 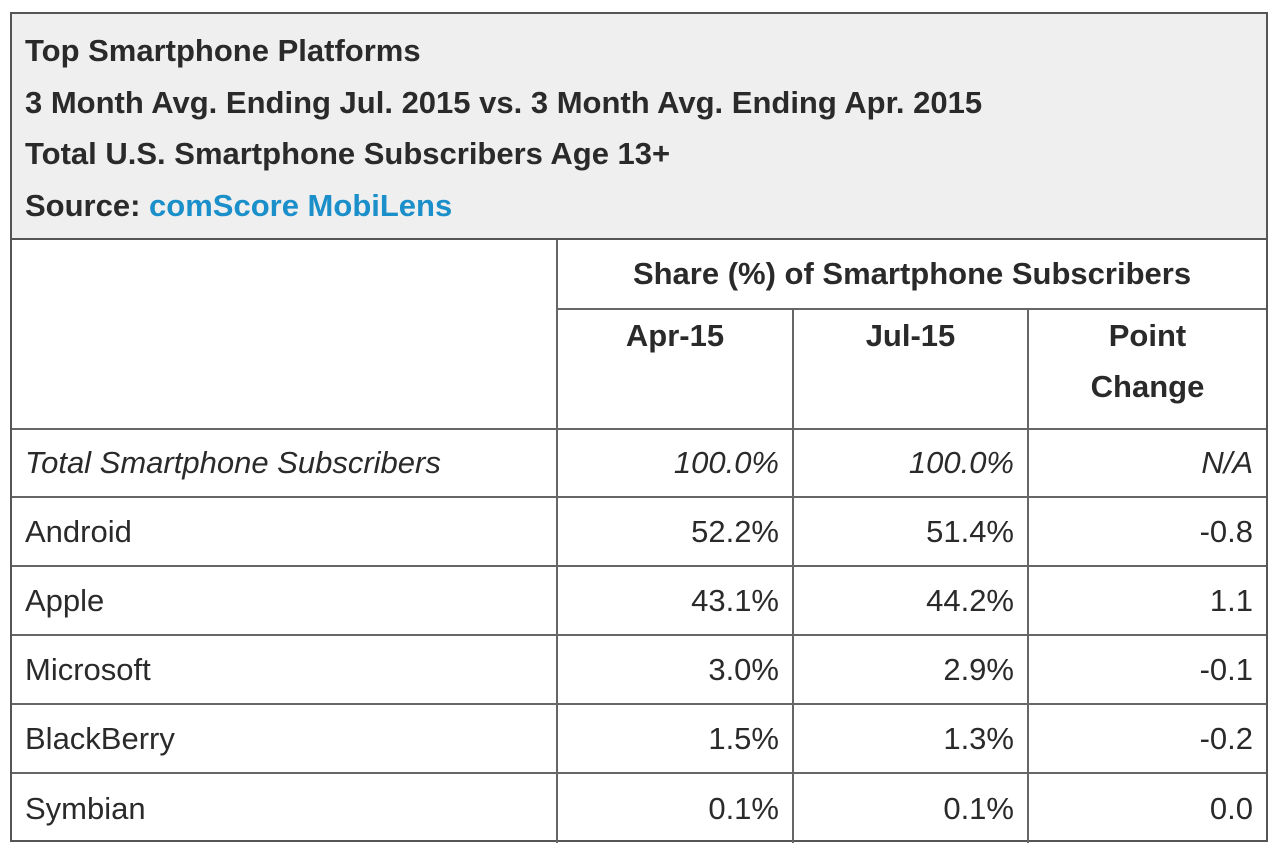 What do you see at coordinates (1148, 464) in the screenshot?
I see `cell-change: N/A` at bounding box center [1148, 464].